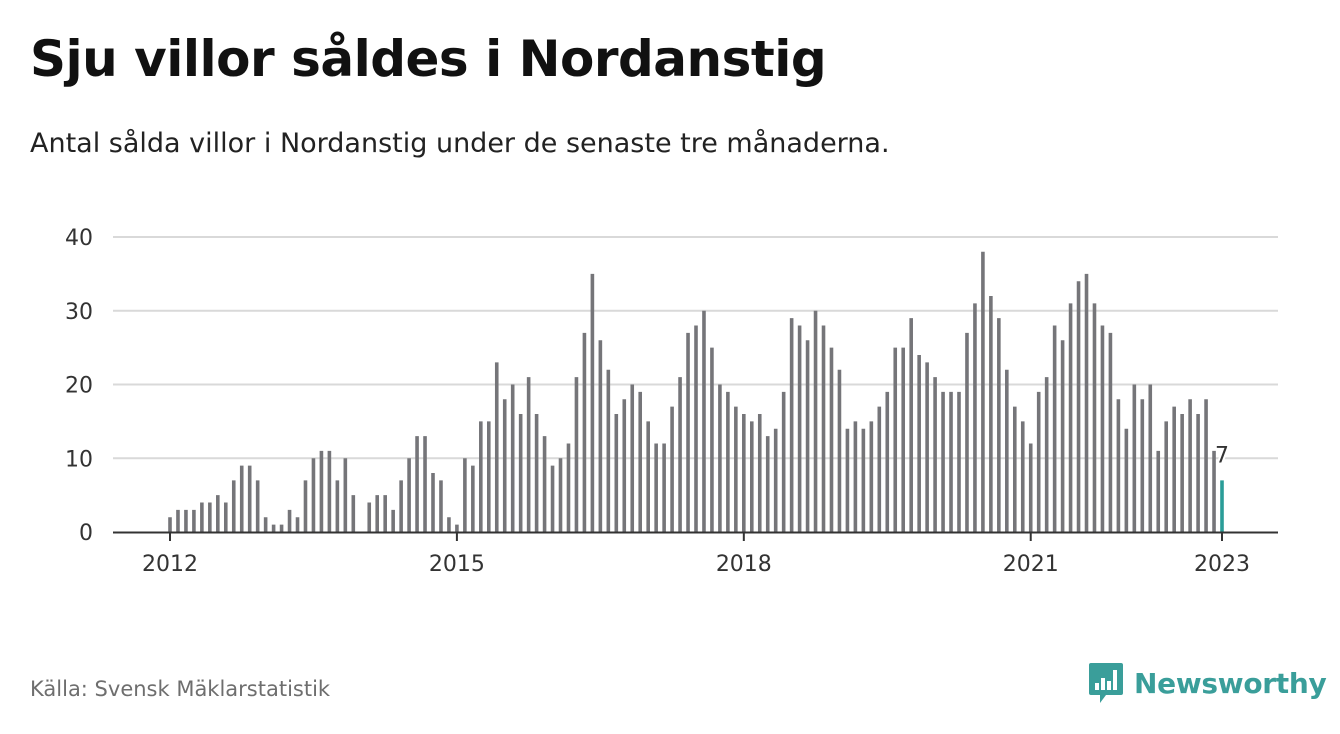 The image size is (1340, 734). Describe the element at coordinates (79, 312) in the screenshot. I see `y-tick-label: 30` at that location.